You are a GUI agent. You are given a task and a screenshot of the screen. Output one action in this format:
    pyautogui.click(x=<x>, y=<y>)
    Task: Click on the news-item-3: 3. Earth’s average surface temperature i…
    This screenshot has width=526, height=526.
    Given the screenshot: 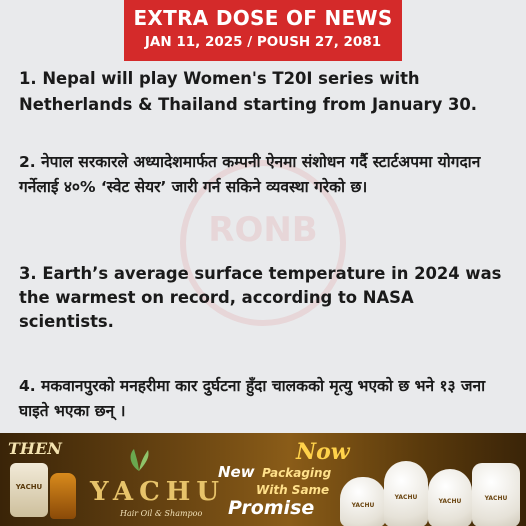 What is the action you would take?
    pyautogui.click(x=260, y=297)
    